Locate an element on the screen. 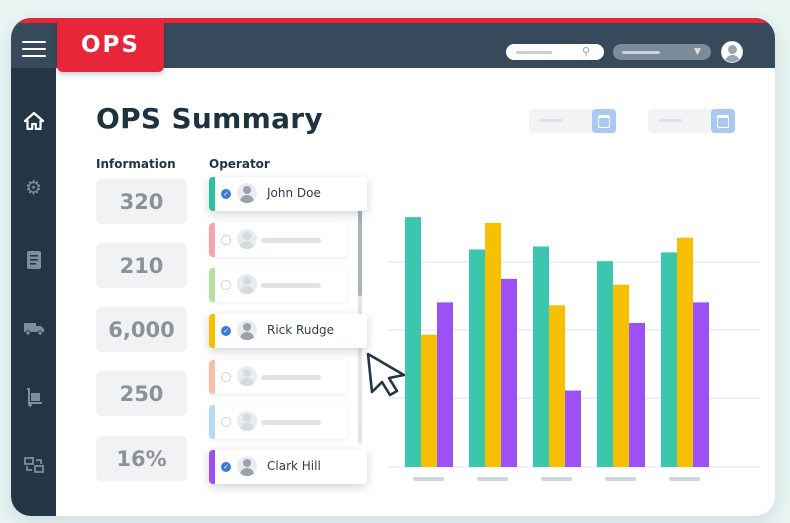 The width and height of the screenshot is (790, 523). search-input: ⚲ is located at coordinates (555, 52).